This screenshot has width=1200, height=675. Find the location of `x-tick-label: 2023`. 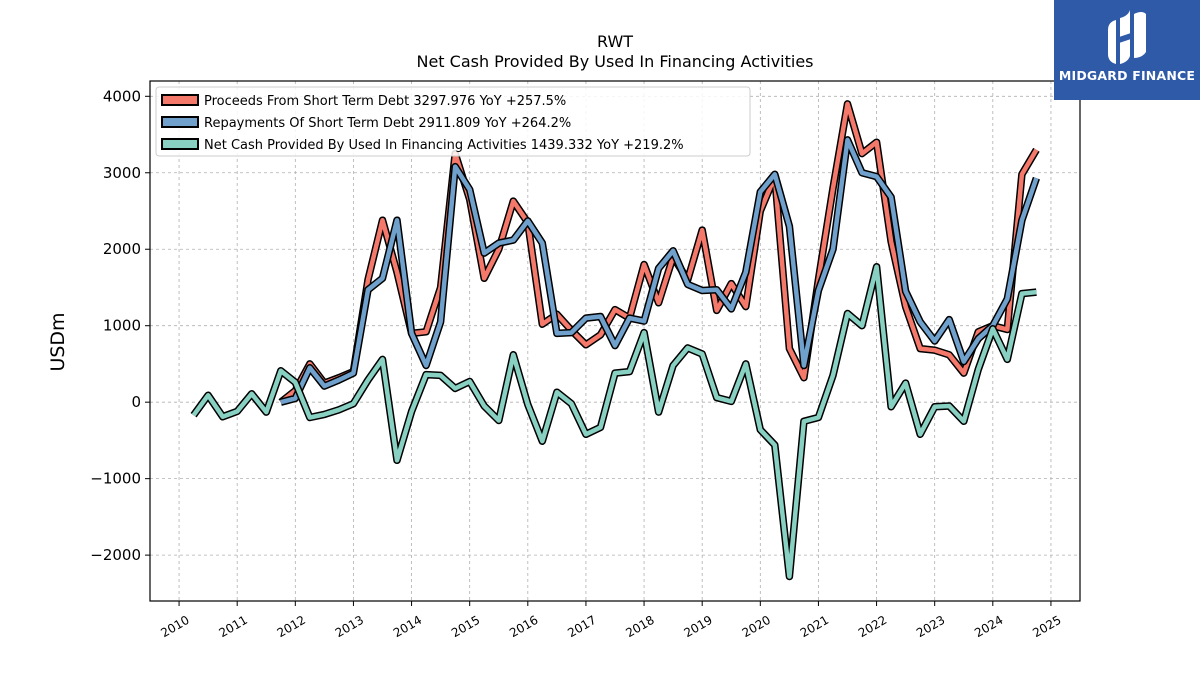

x-tick-label: 2023 is located at coordinates (930, 626).